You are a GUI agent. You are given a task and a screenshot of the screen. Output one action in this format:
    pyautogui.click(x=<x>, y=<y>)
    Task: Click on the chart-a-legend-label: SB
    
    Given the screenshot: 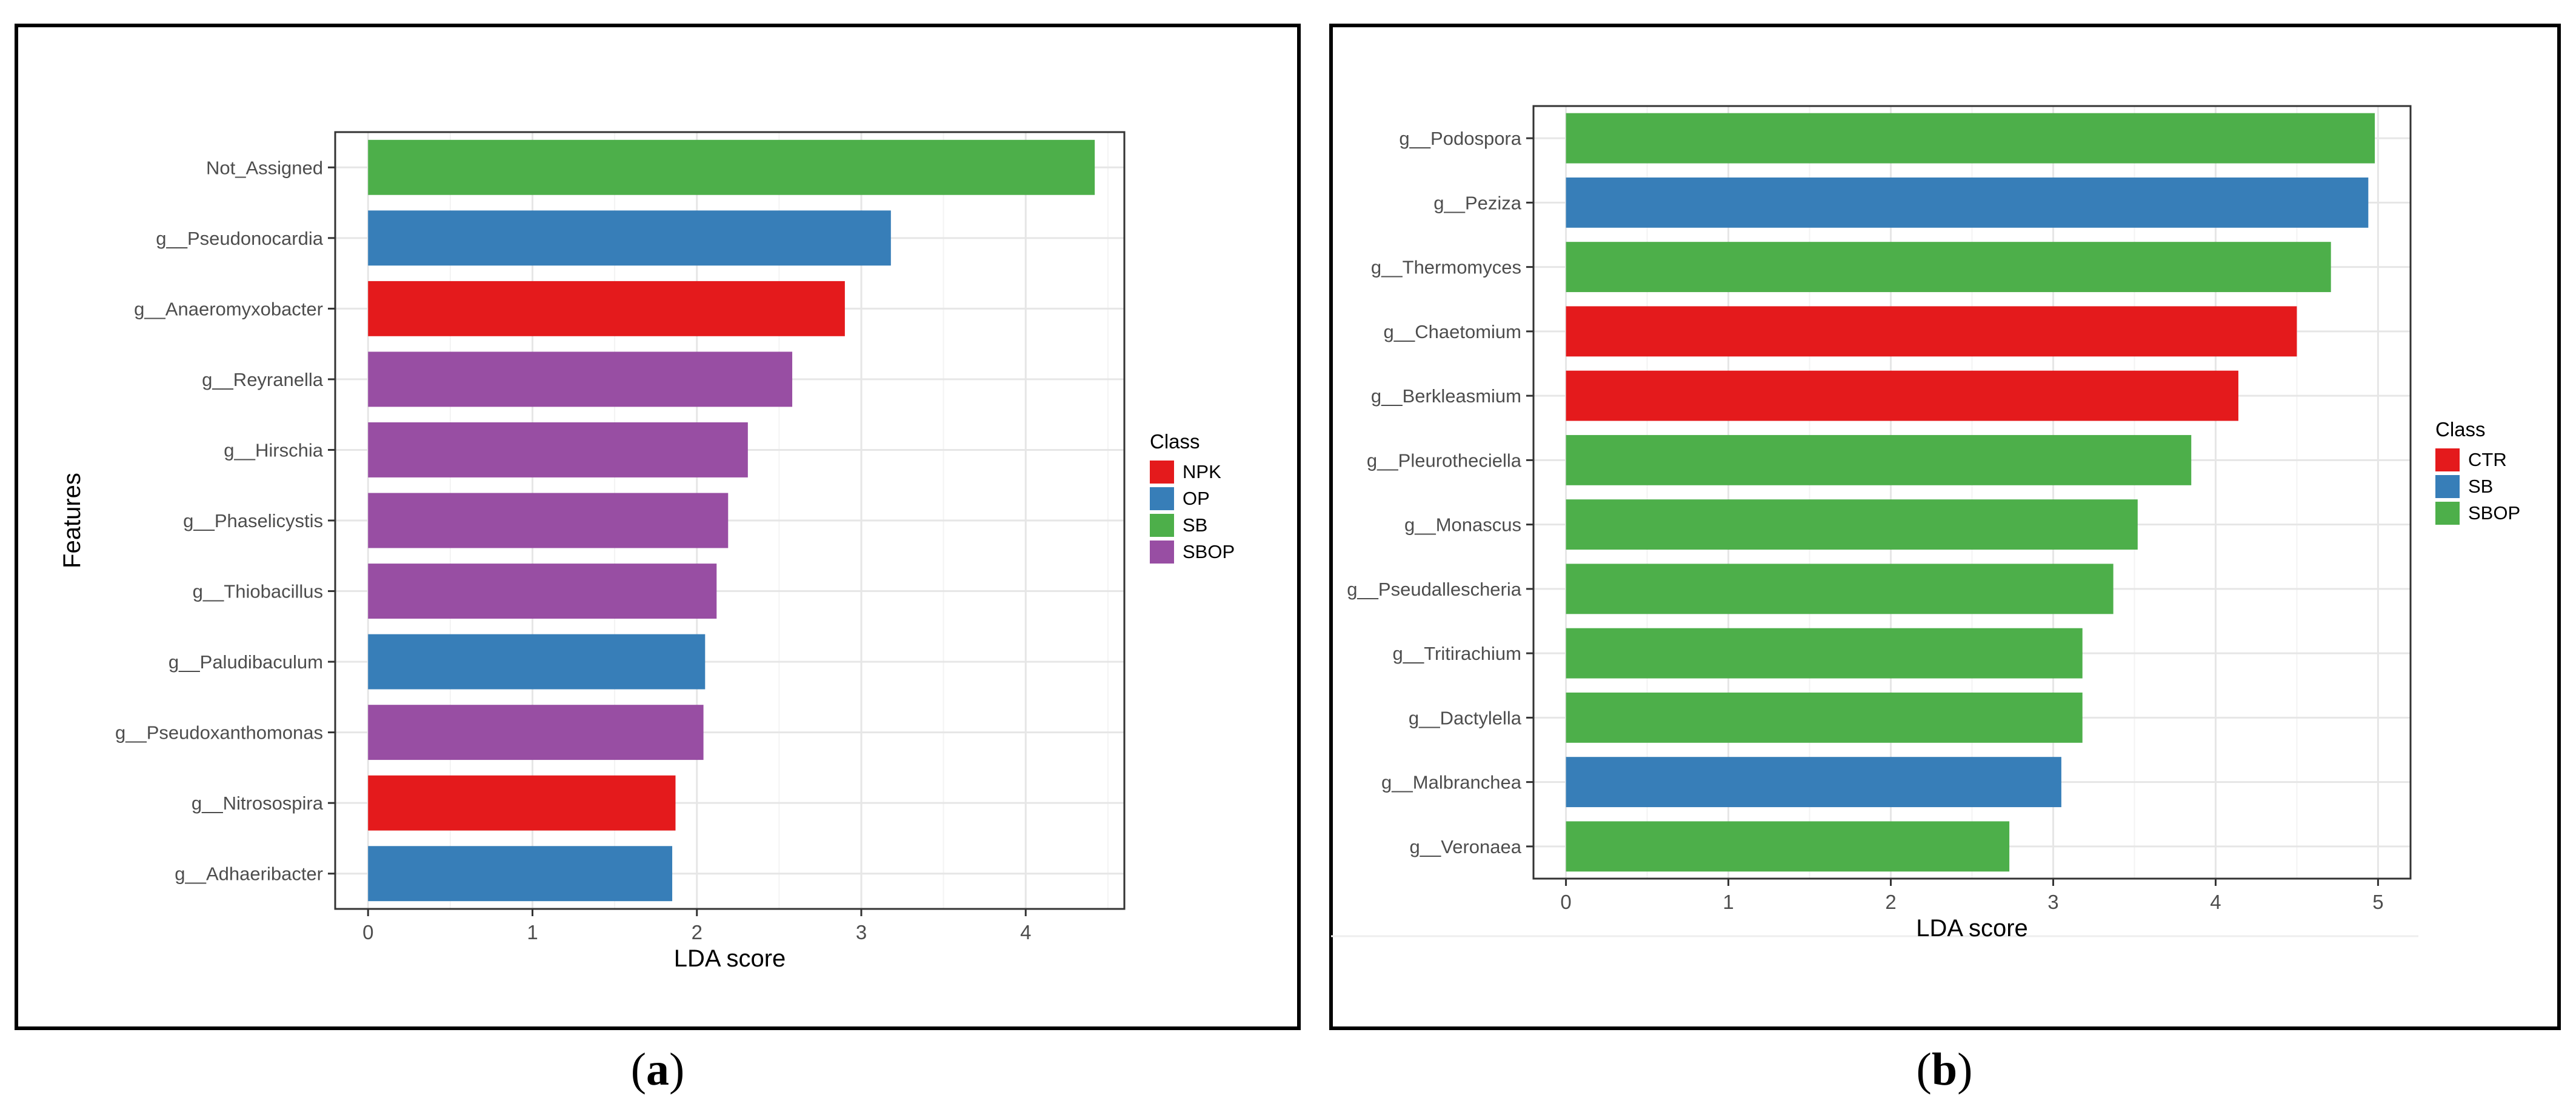 What is the action you would take?
    pyautogui.click(x=1195, y=525)
    